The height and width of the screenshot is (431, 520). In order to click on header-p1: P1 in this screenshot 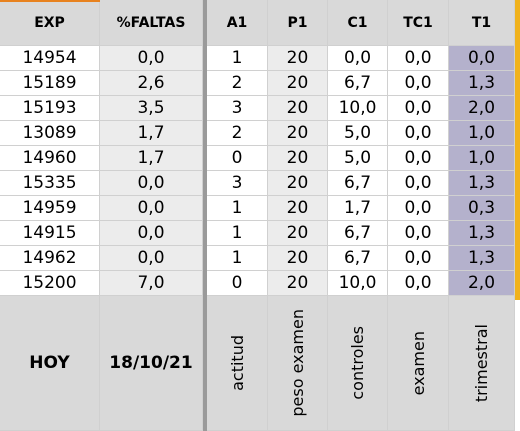, I will do `click(298, 23)`.